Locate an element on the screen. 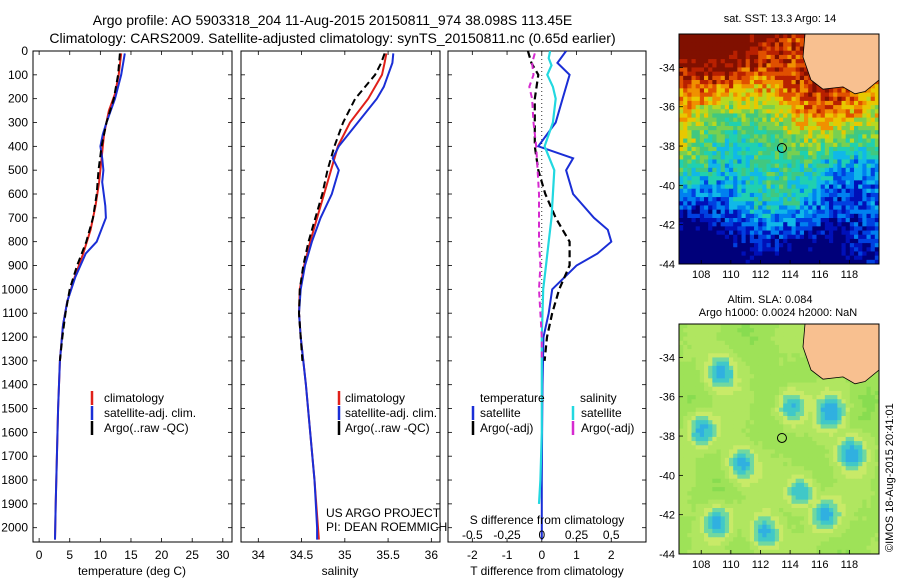 The width and height of the screenshot is (900, 580). depth-tick-label: 1600 is located at coordinates (14, 432).